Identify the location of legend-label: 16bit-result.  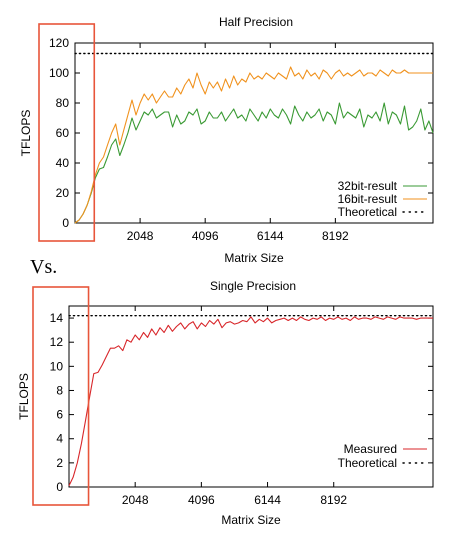
(368, 199).